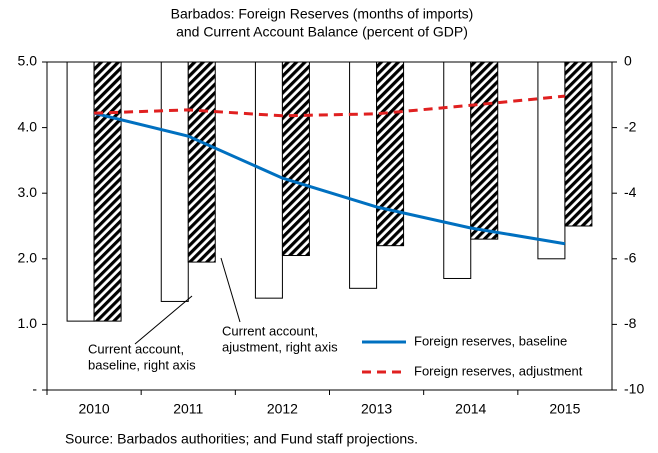 The image size is (658, 453). I want to click on annotation: ajustment, right axis, so click(280, 346).